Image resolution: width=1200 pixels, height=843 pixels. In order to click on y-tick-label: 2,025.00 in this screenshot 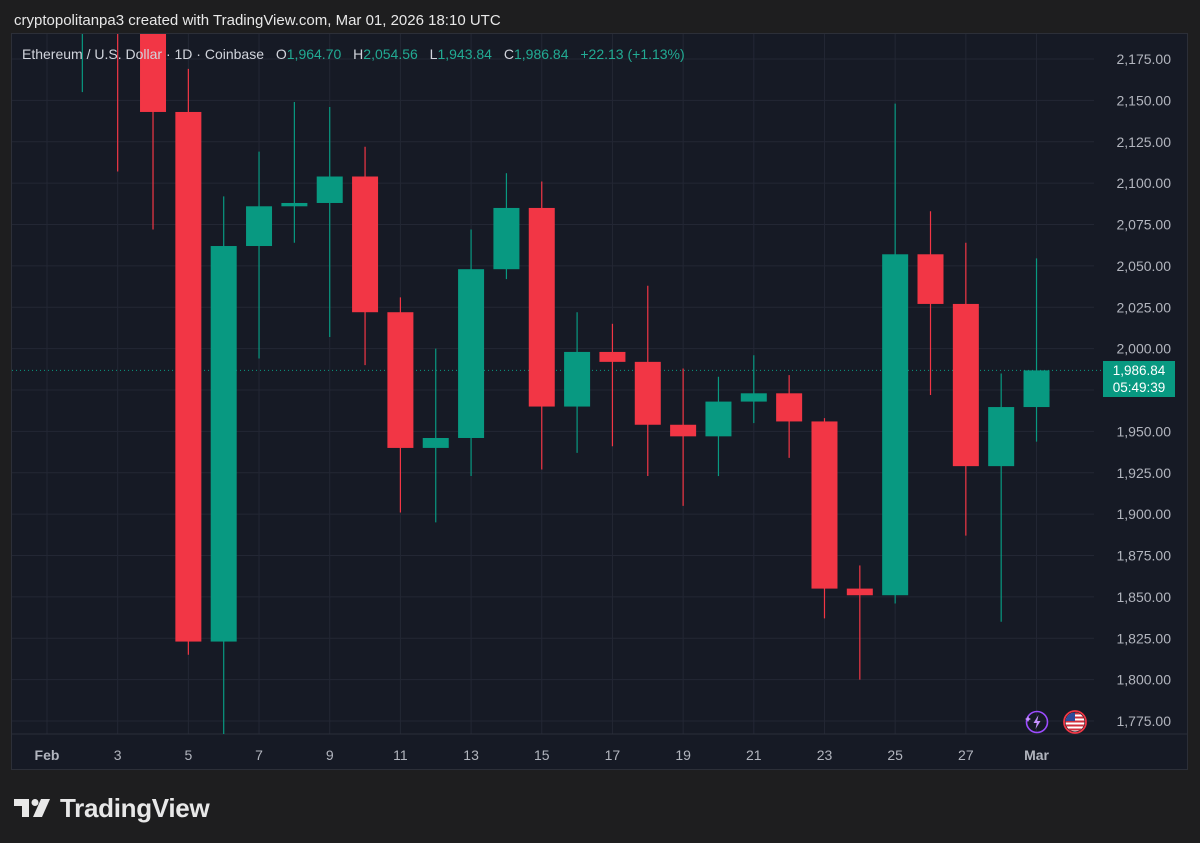, I will do `click(1144, 307)`.